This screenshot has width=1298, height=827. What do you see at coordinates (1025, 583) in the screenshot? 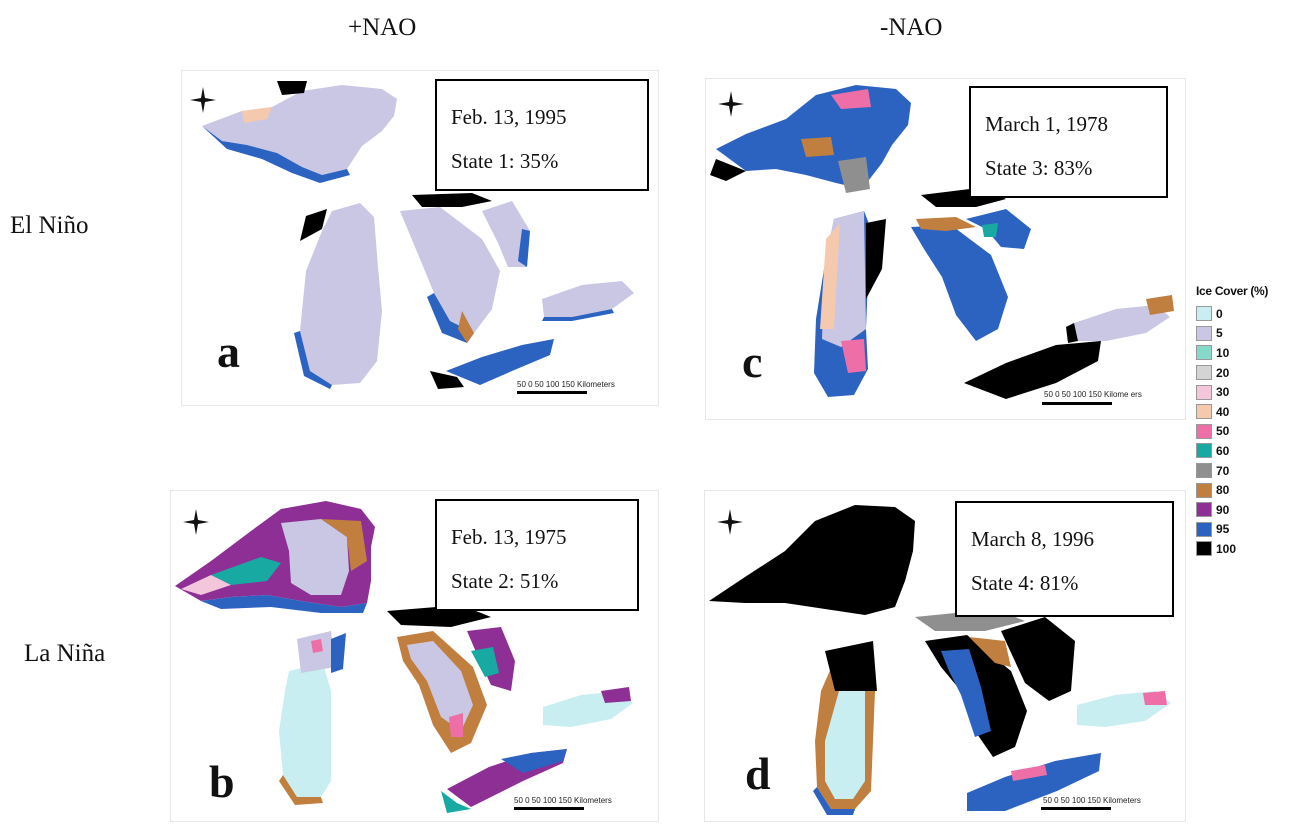
I see `state-label-d: State 4: 81%` at bounding box center [1025, 583].